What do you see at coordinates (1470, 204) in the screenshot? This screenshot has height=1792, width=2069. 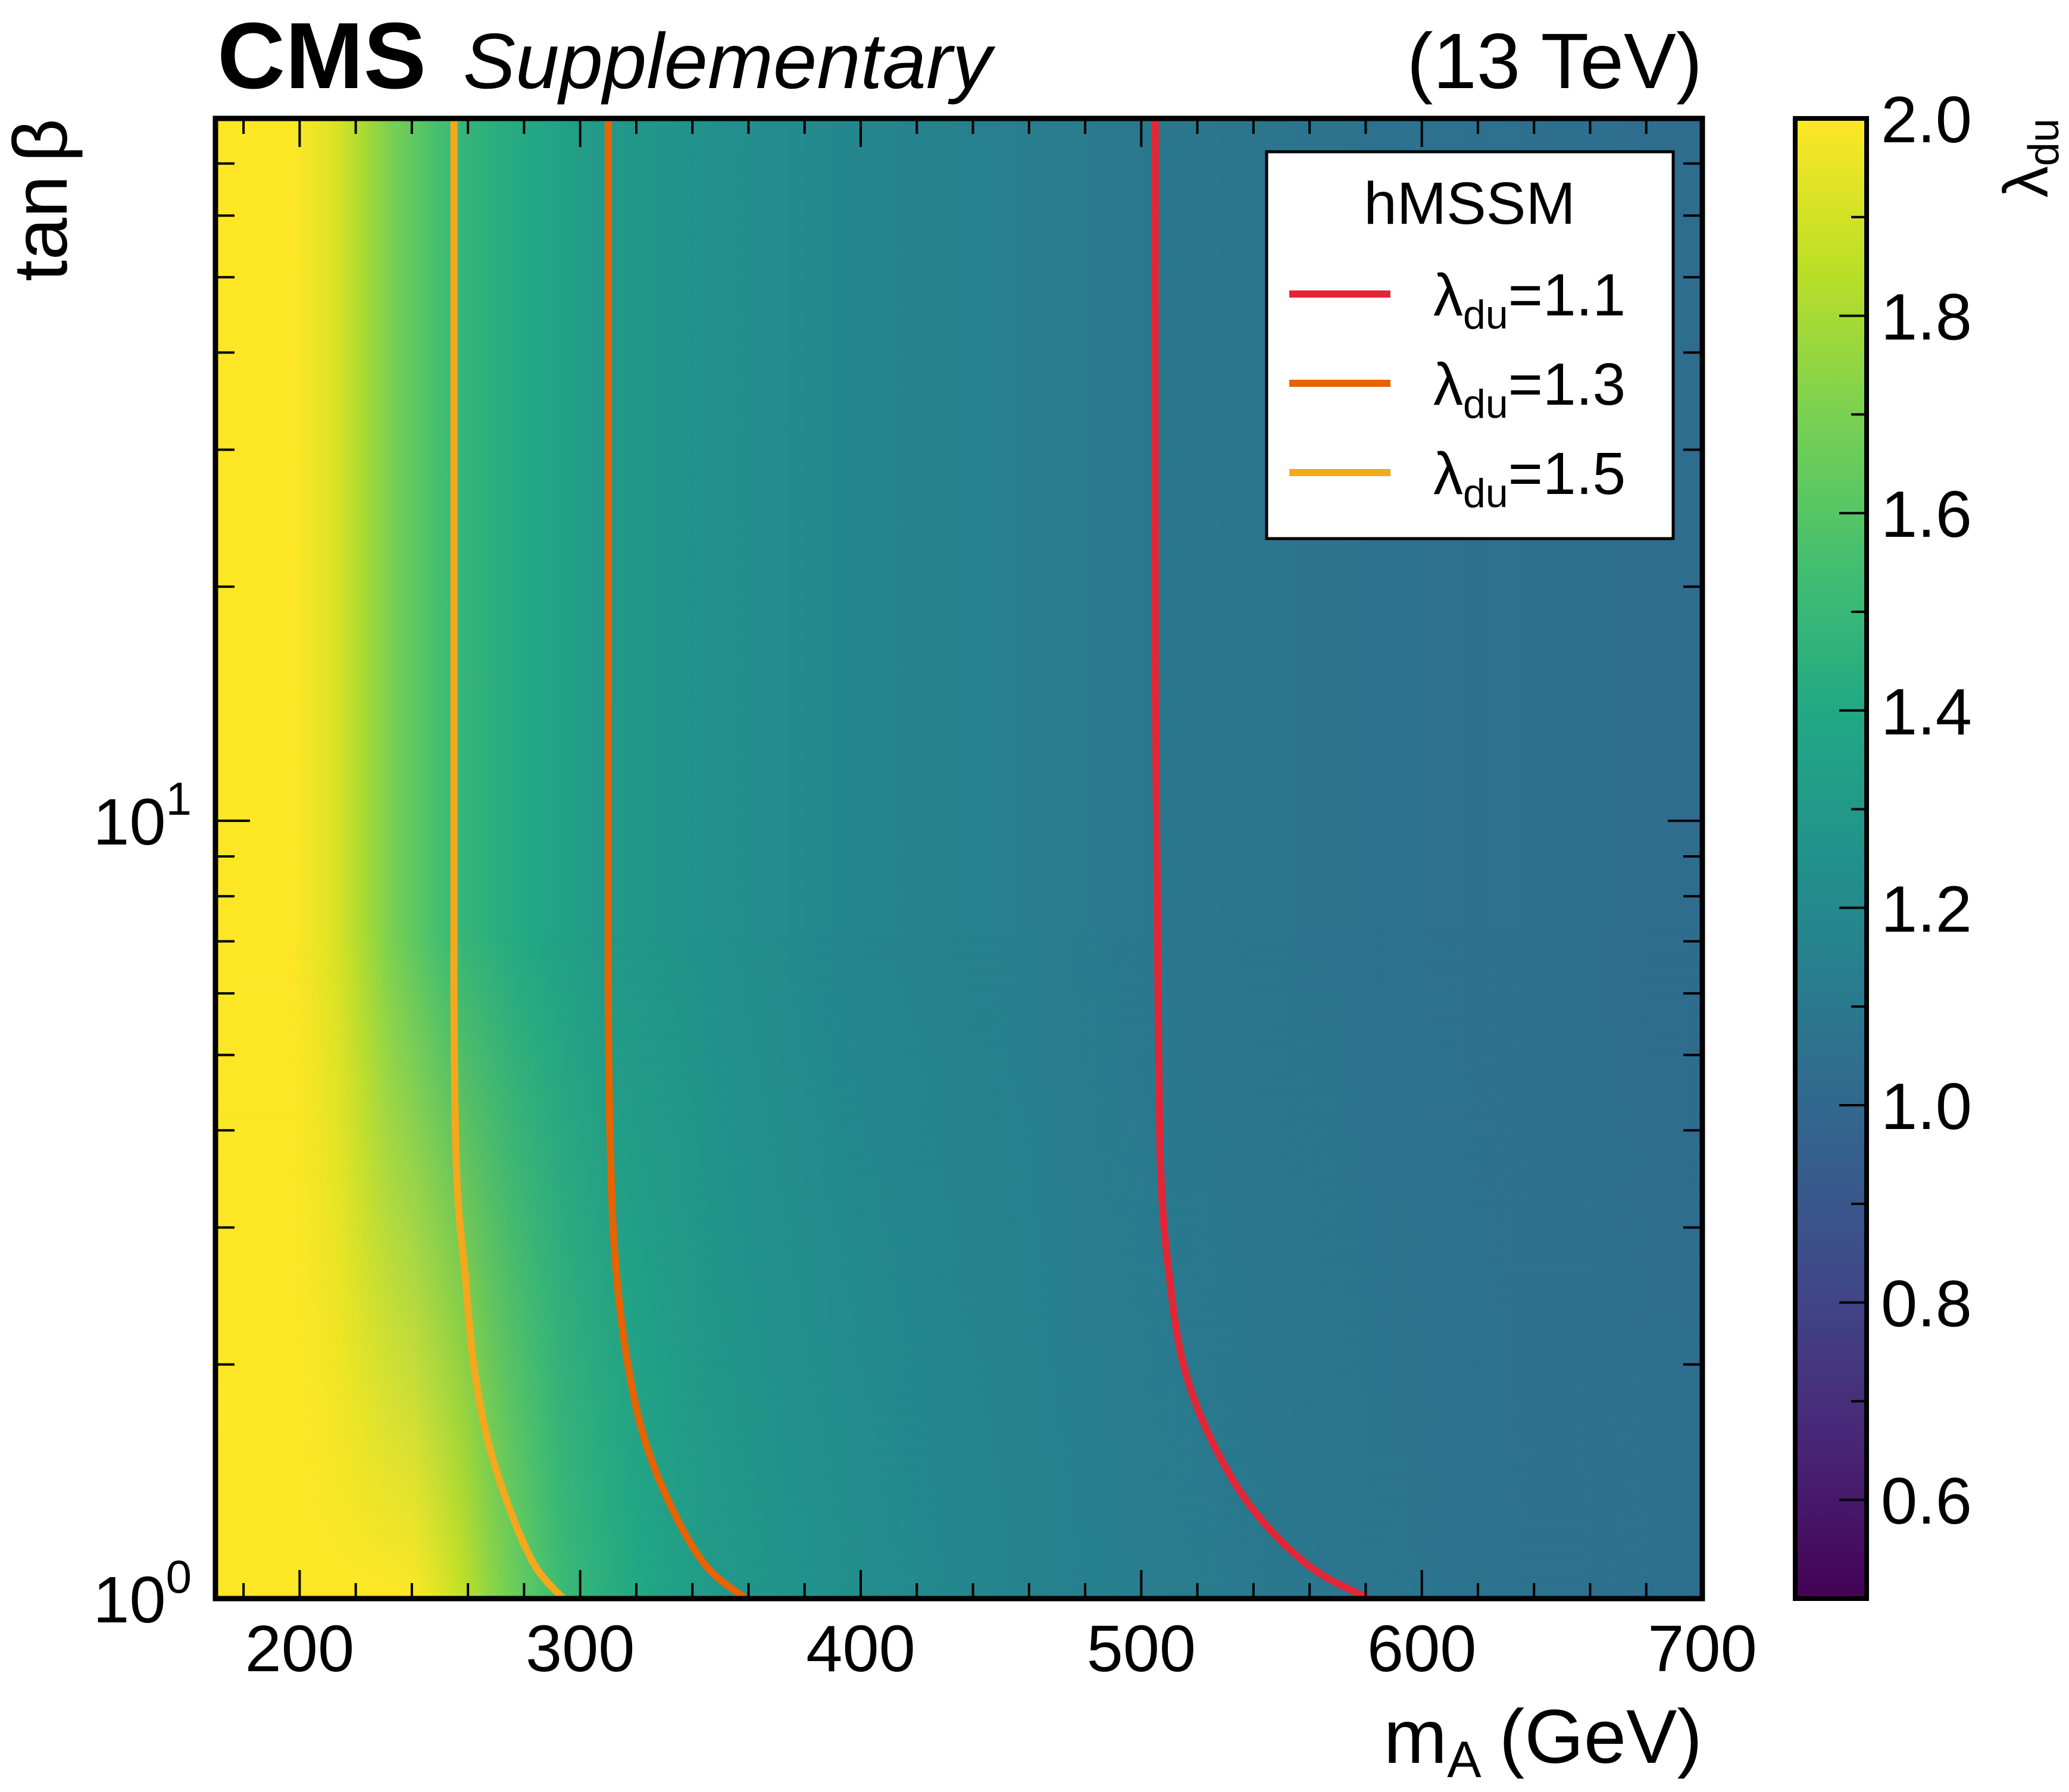 I see `legend-title: hMSSM` at bounding box center [1470, 204].